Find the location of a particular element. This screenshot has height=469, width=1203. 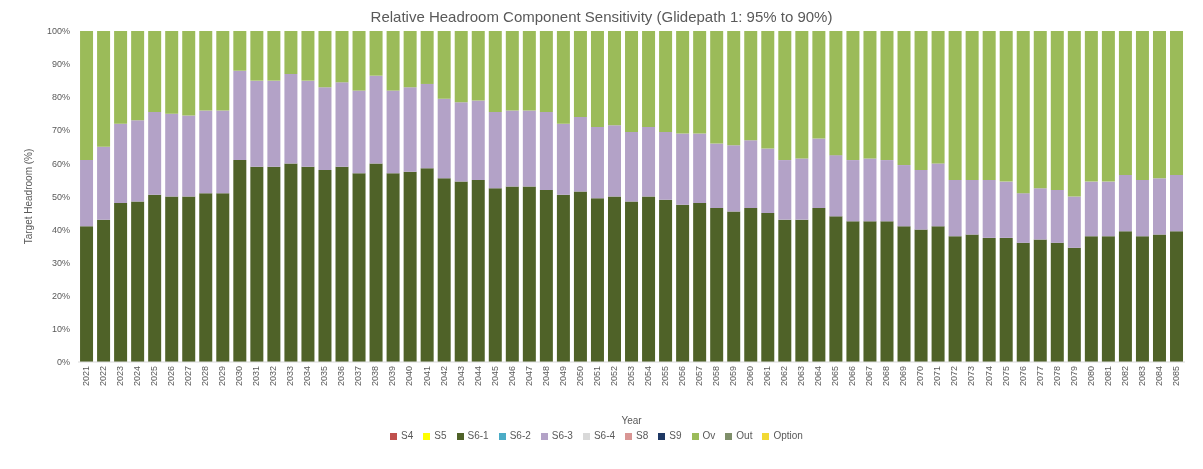

x-tick-label: 2077 is located at coordinates (1039, 376).